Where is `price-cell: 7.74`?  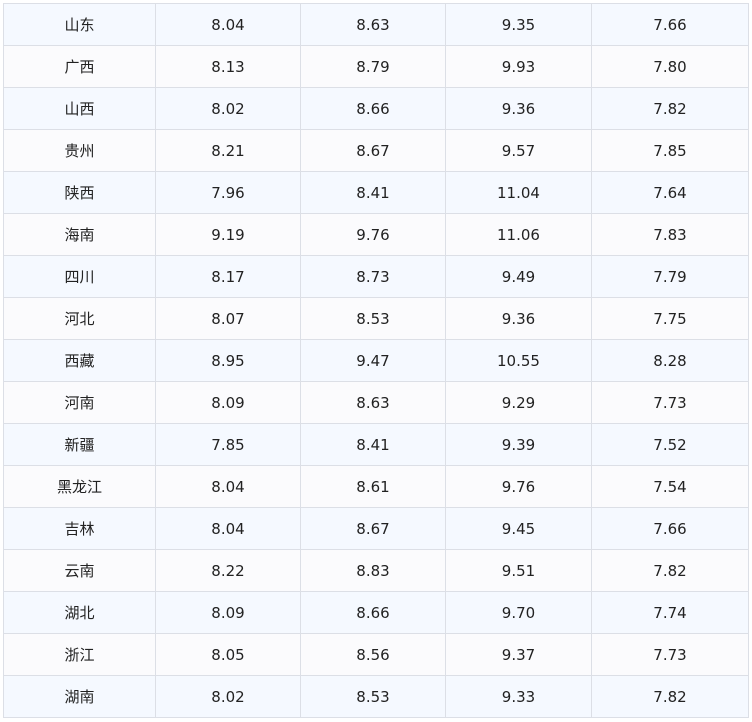 price-cell: 7.74 is located at coordinates (670, 612).